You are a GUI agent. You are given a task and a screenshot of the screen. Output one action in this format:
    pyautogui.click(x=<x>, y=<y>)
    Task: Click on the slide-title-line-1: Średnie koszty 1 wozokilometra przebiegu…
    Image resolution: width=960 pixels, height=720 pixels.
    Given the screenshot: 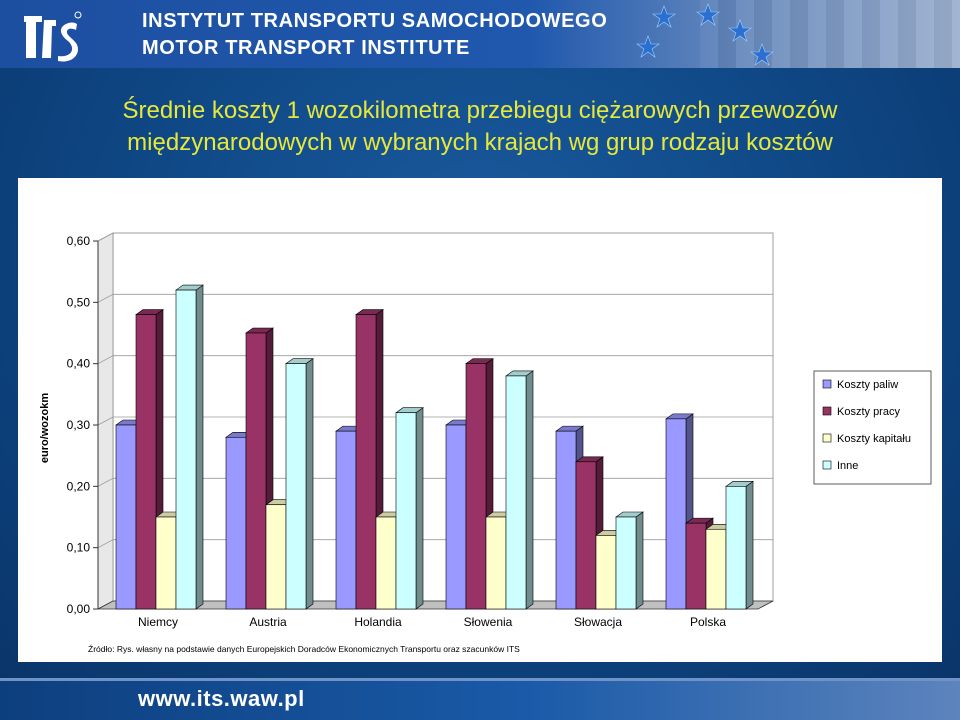 What is the action you would take?
    pyautogui.click(x=480, y=110)
    